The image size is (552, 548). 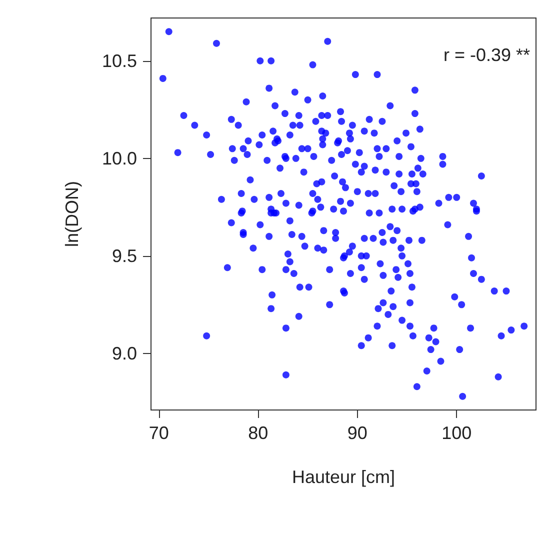 What do you see at coordinates (344, 477) in the screenshot?
I see `x-axis-title: Hauteur [cm]` at bounding box center [344, 477].